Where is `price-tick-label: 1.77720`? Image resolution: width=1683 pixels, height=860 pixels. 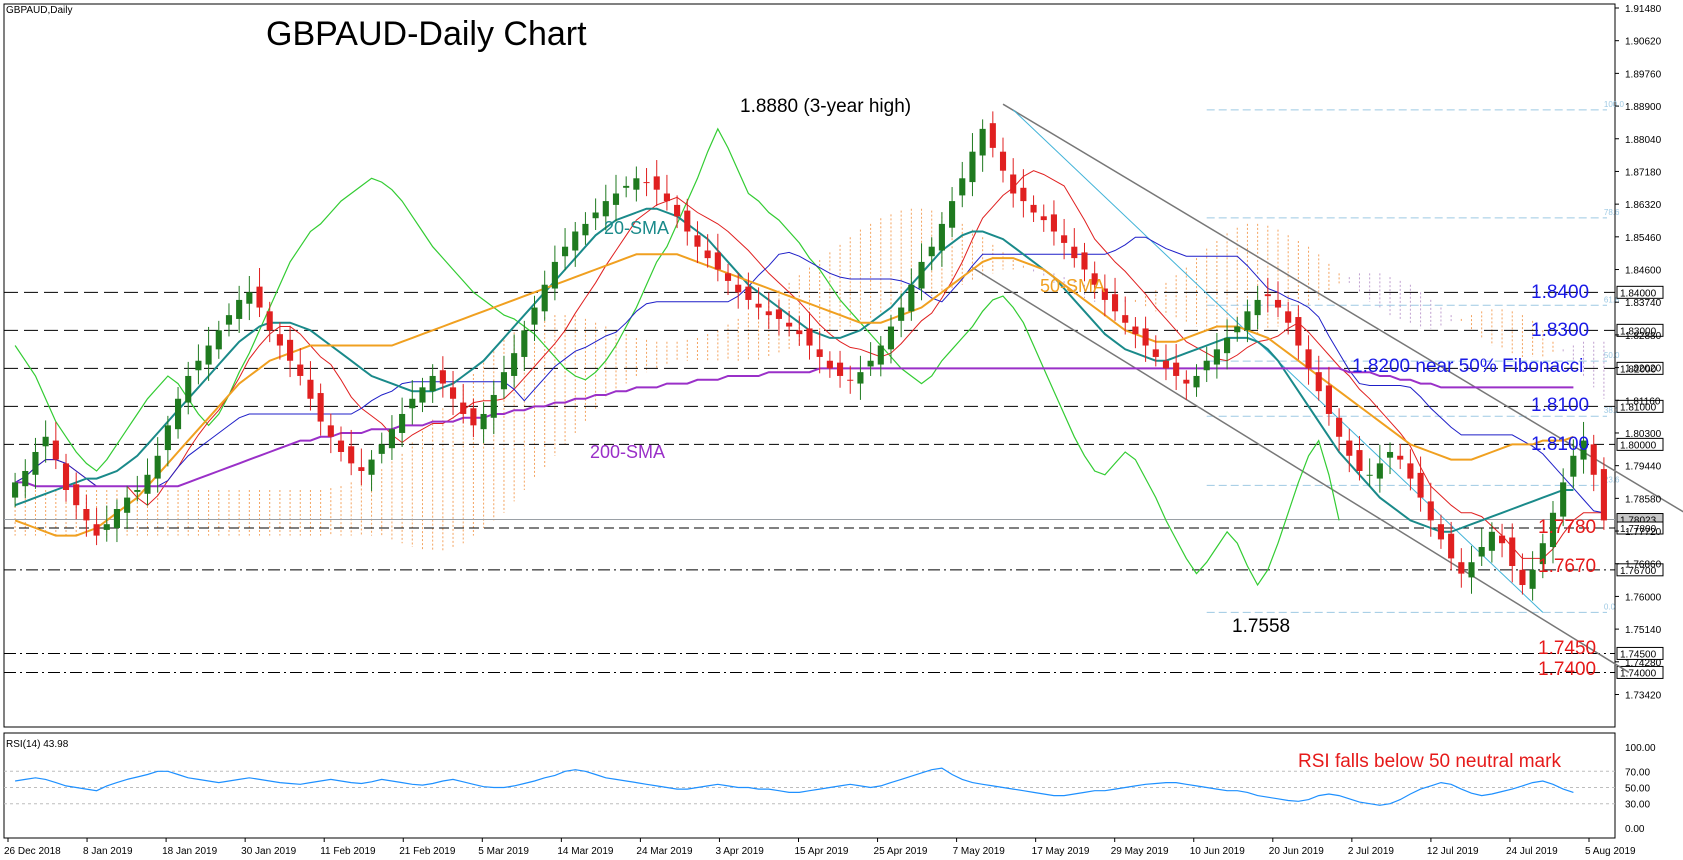
price-tick-label: 1.77720 is located at coordinates (1643, 532).